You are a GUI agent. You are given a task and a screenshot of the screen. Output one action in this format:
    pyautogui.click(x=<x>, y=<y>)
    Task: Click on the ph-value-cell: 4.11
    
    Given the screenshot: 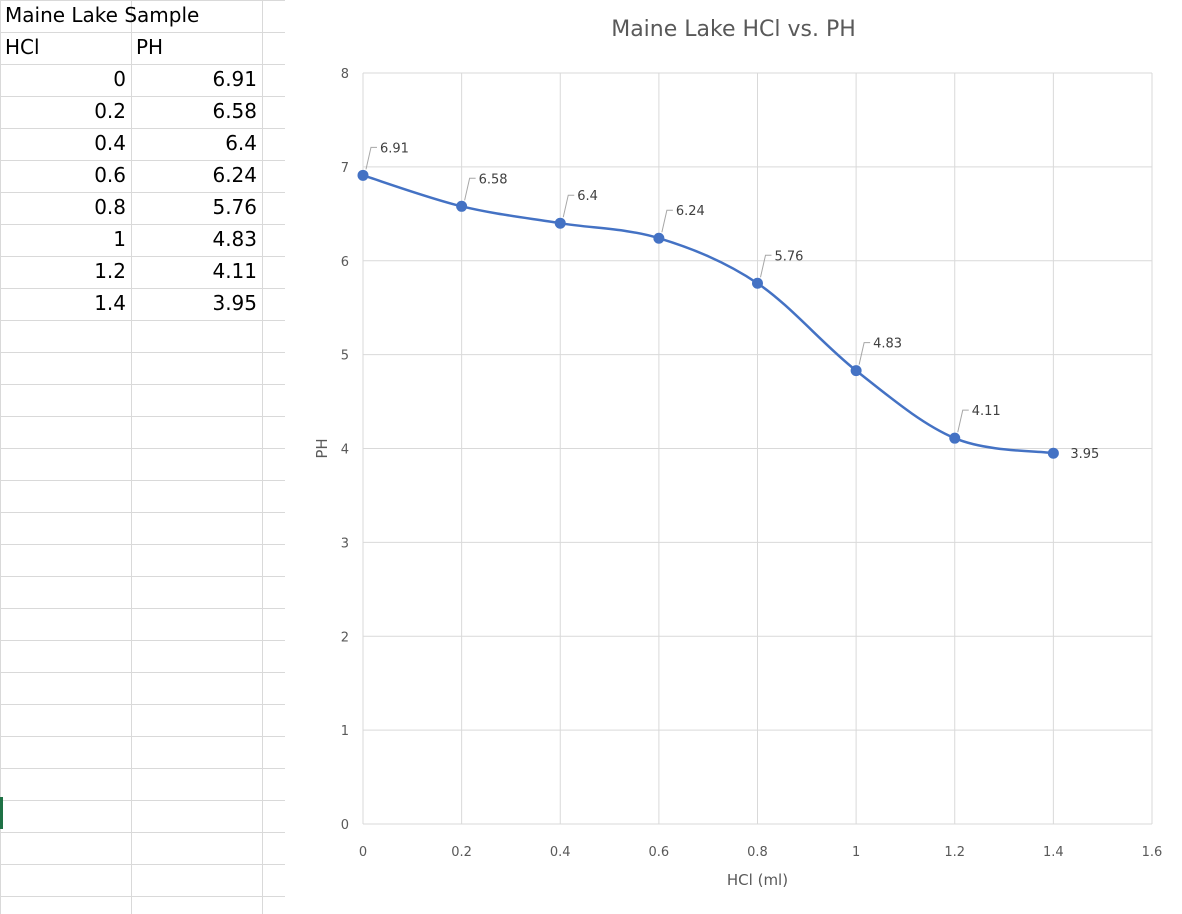 What is the action you would take?
    pyautogui.click(x=234, y=271)
    